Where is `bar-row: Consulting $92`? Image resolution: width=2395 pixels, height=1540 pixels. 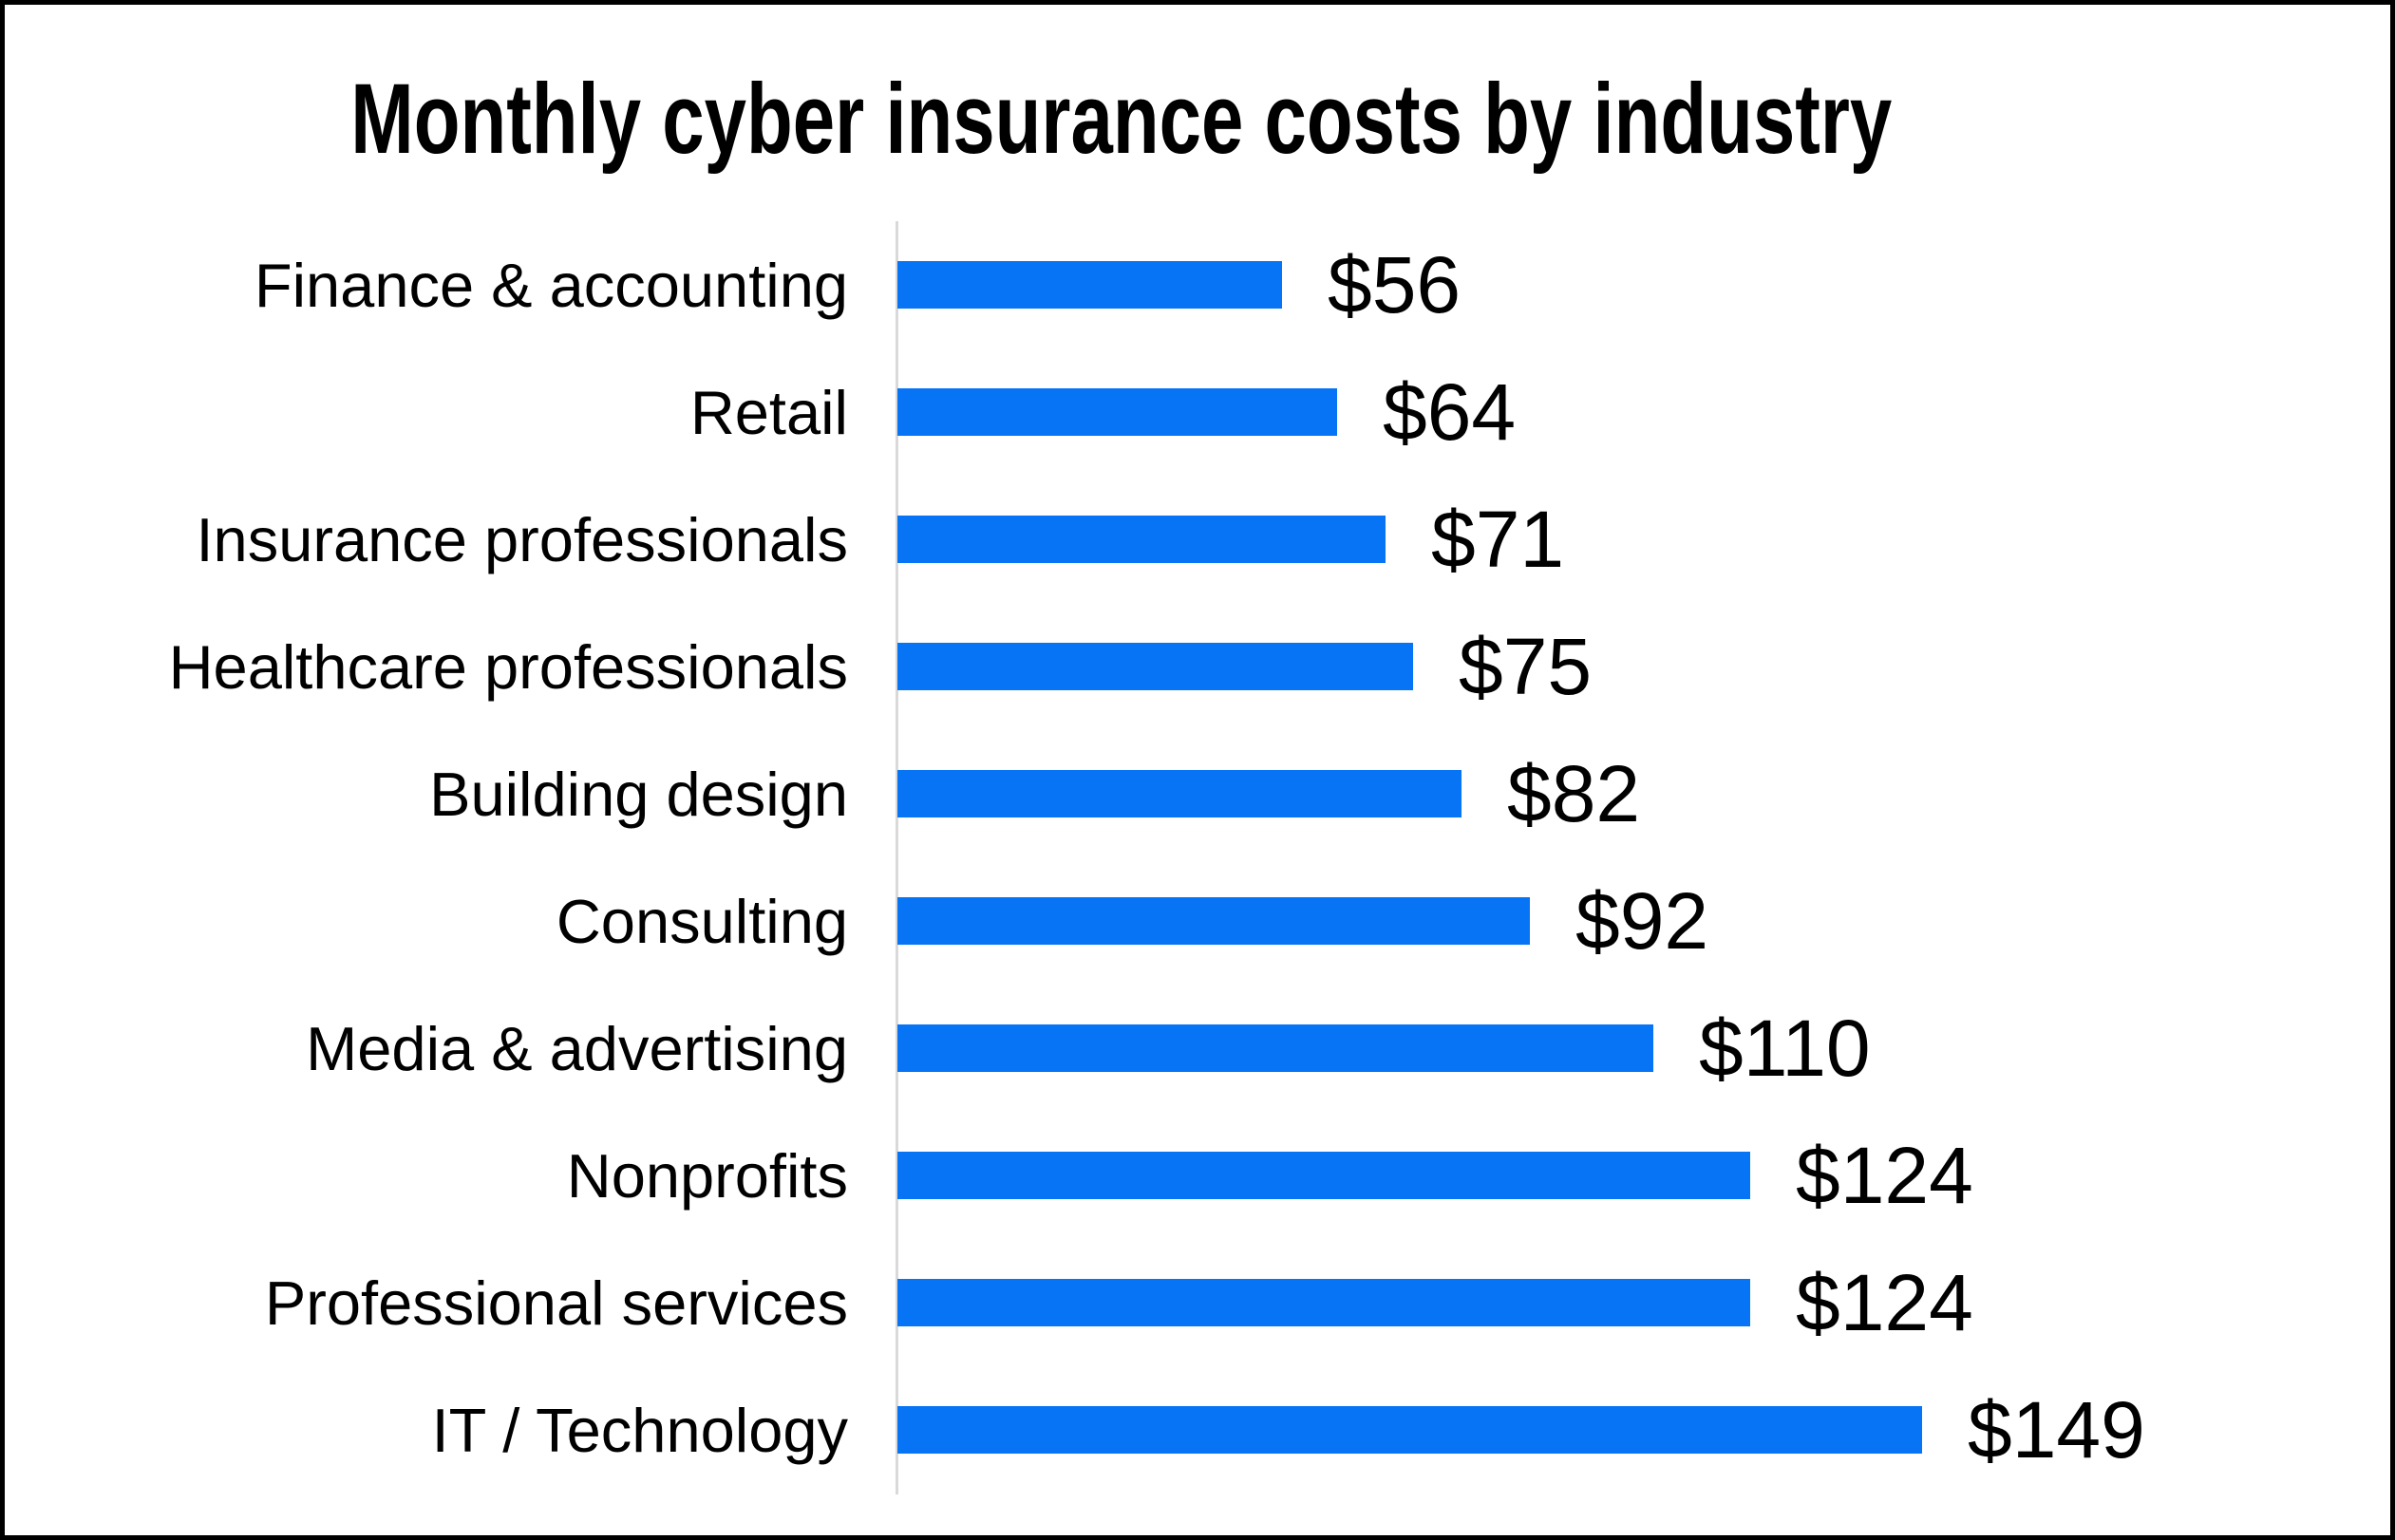
bar-row: Consulting $92 is located at coordinates (1197, 921).